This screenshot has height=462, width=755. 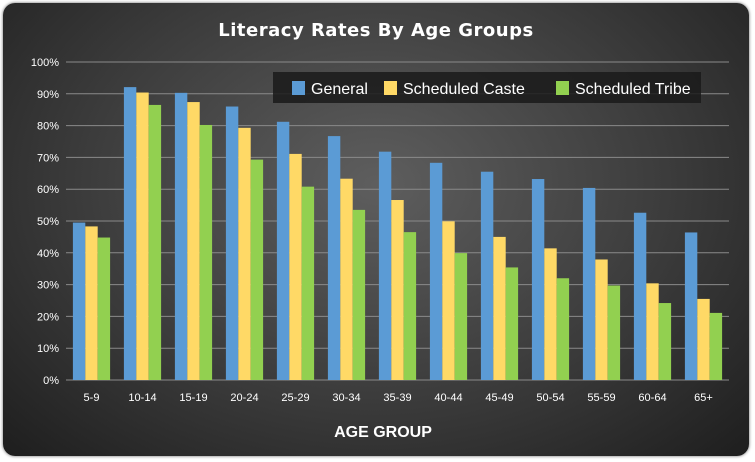 What do you see at coordinates (48, 349) in the screenshot?
I see `y-tick-label: 10%` at bounding box center [48, 349].